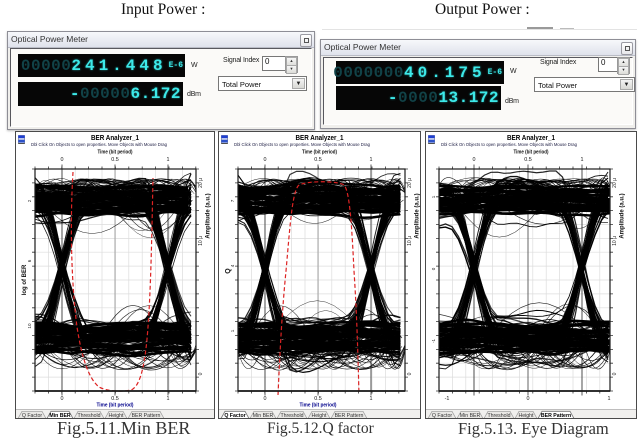  I want to click on svg-text: 6, so click(29, 260).